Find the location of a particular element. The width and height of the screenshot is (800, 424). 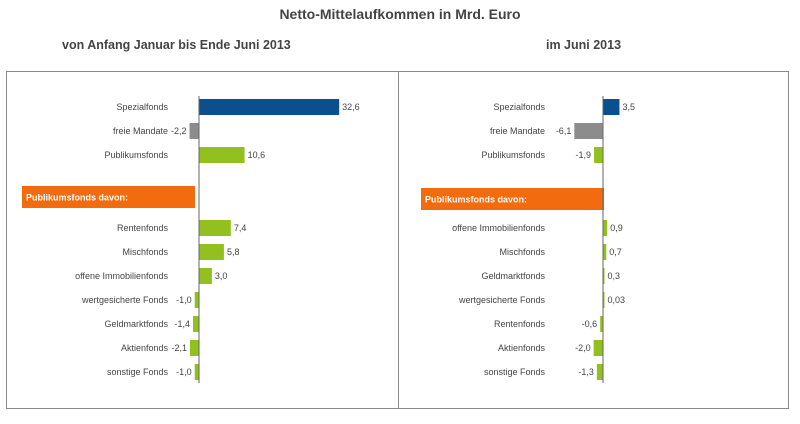

panel-divider is located at coordinates (398, 240).